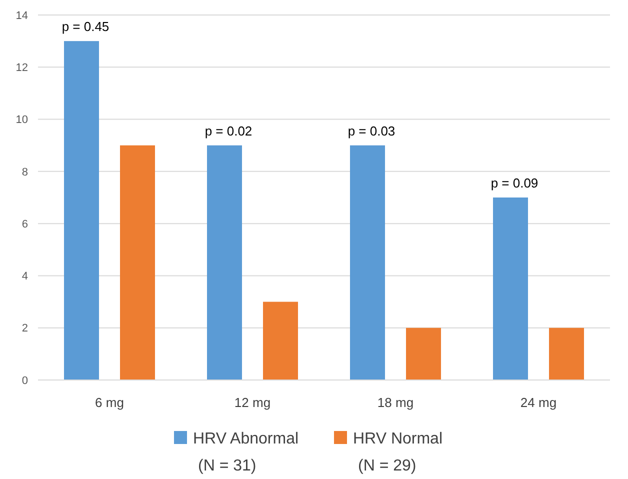 The width and height of the screenshot is (628, 479). I want to click on y-tick-label: 10, so click(22, 120).